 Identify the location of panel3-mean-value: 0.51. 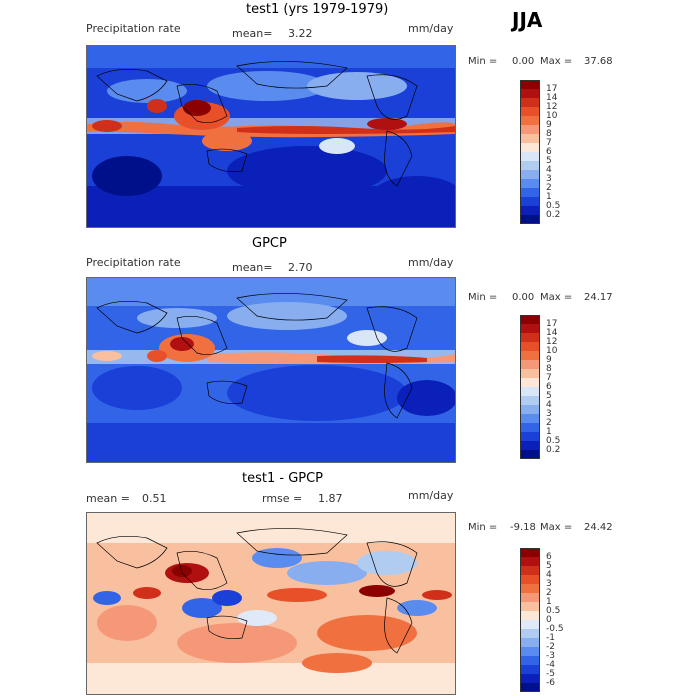
(154, 498).